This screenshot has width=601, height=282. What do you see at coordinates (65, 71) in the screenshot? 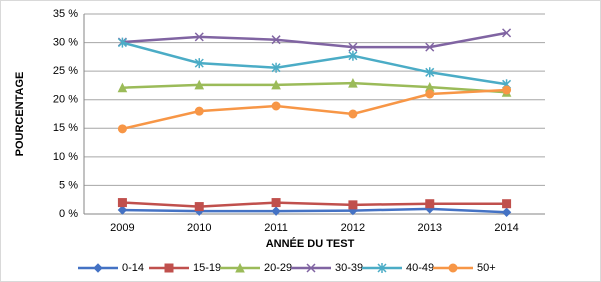
I see `y-tick-label: 25 %` at bounding box center [65, 71].